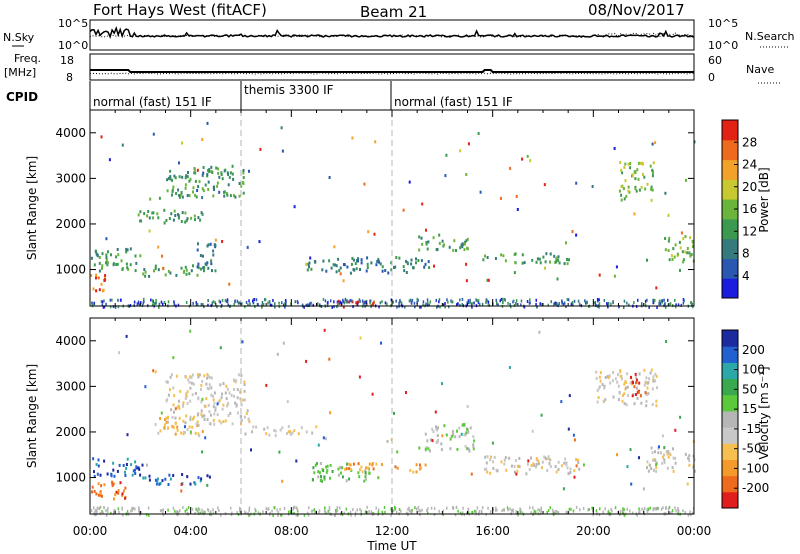 The image size is (800, 554). Describe the element at coordinates (67, 60) in the screenshot. I see `freq-tick-high: 18` at that location.